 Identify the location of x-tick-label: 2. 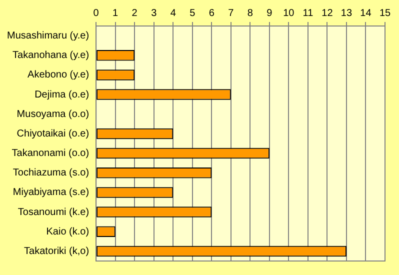
(135, 13).